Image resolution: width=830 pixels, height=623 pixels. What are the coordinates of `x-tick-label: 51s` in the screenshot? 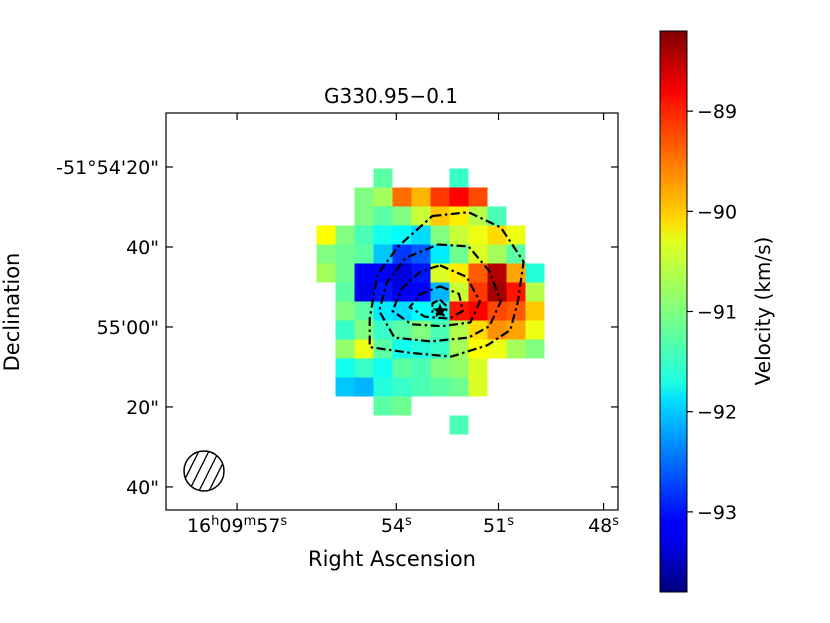 It's located at (498, 526).